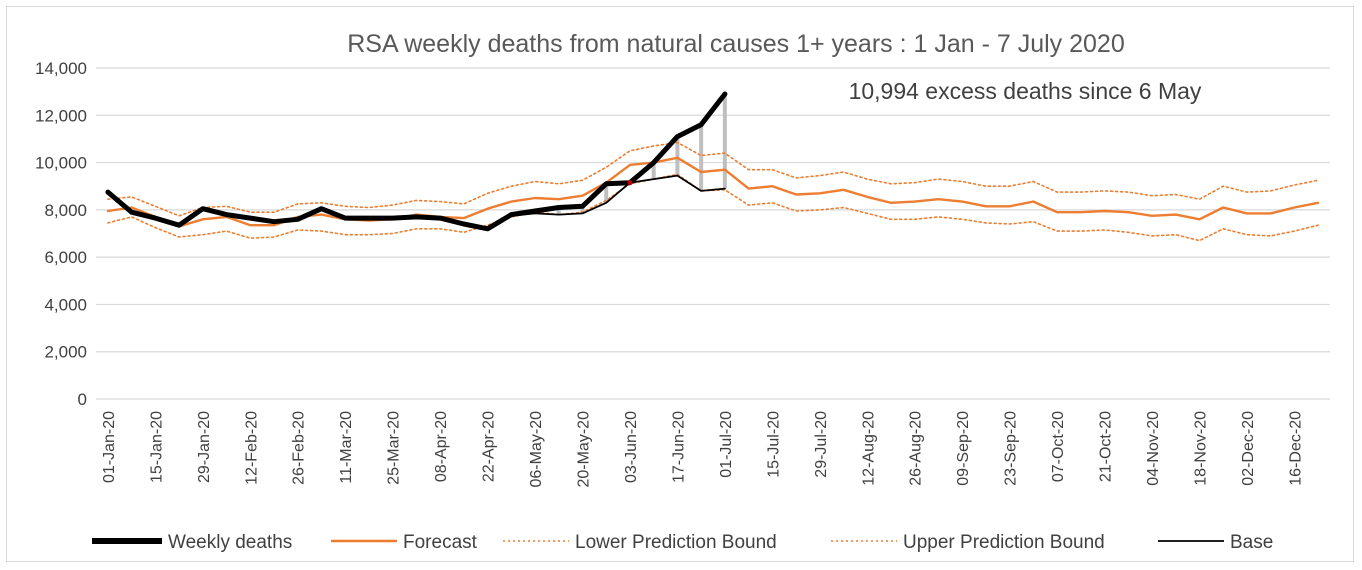 The height and width of the screenshot is (570, 1362). Describe the element at coordinates (1251, 542) in the screenshot. I see `legend-label: Base` at that location.